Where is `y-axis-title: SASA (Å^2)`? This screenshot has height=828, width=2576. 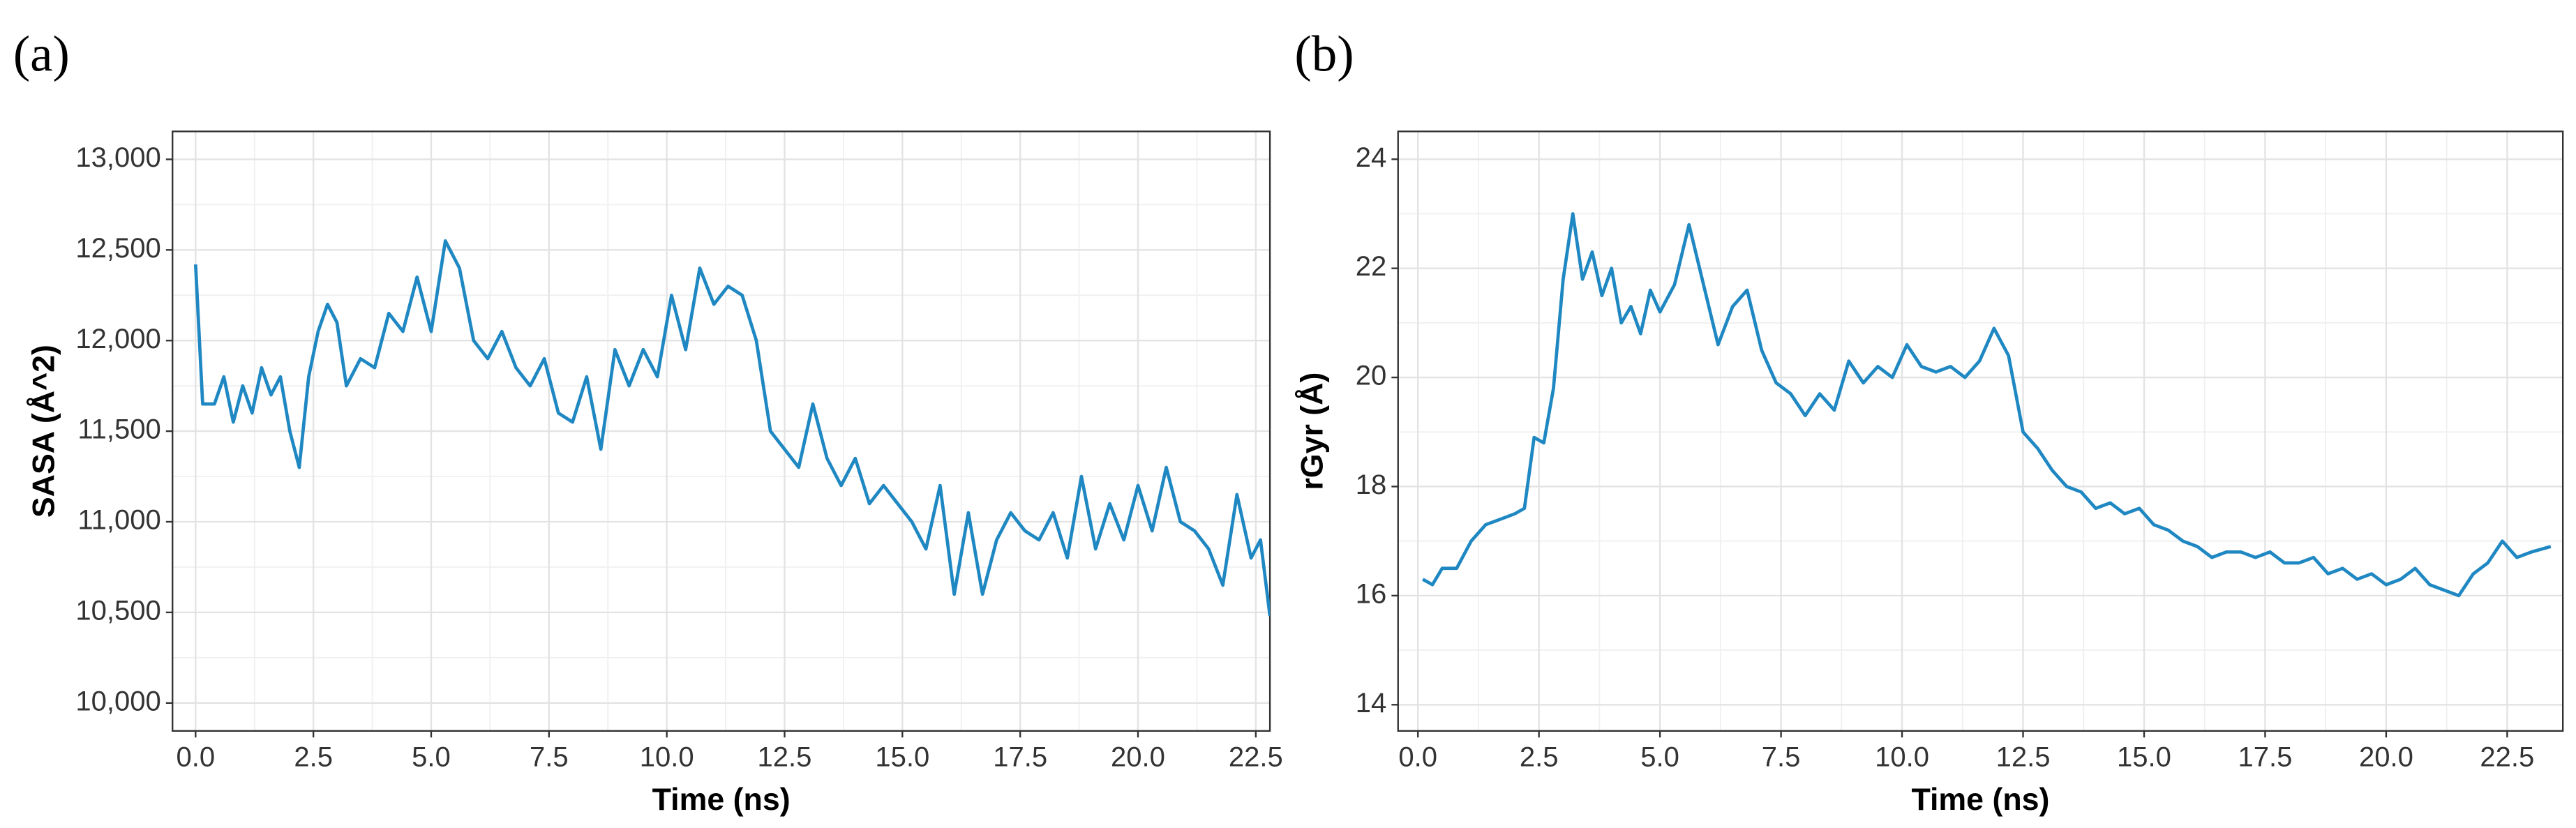 y-axis-title: SASA (Å^2) is located at coordinates (44, 431).